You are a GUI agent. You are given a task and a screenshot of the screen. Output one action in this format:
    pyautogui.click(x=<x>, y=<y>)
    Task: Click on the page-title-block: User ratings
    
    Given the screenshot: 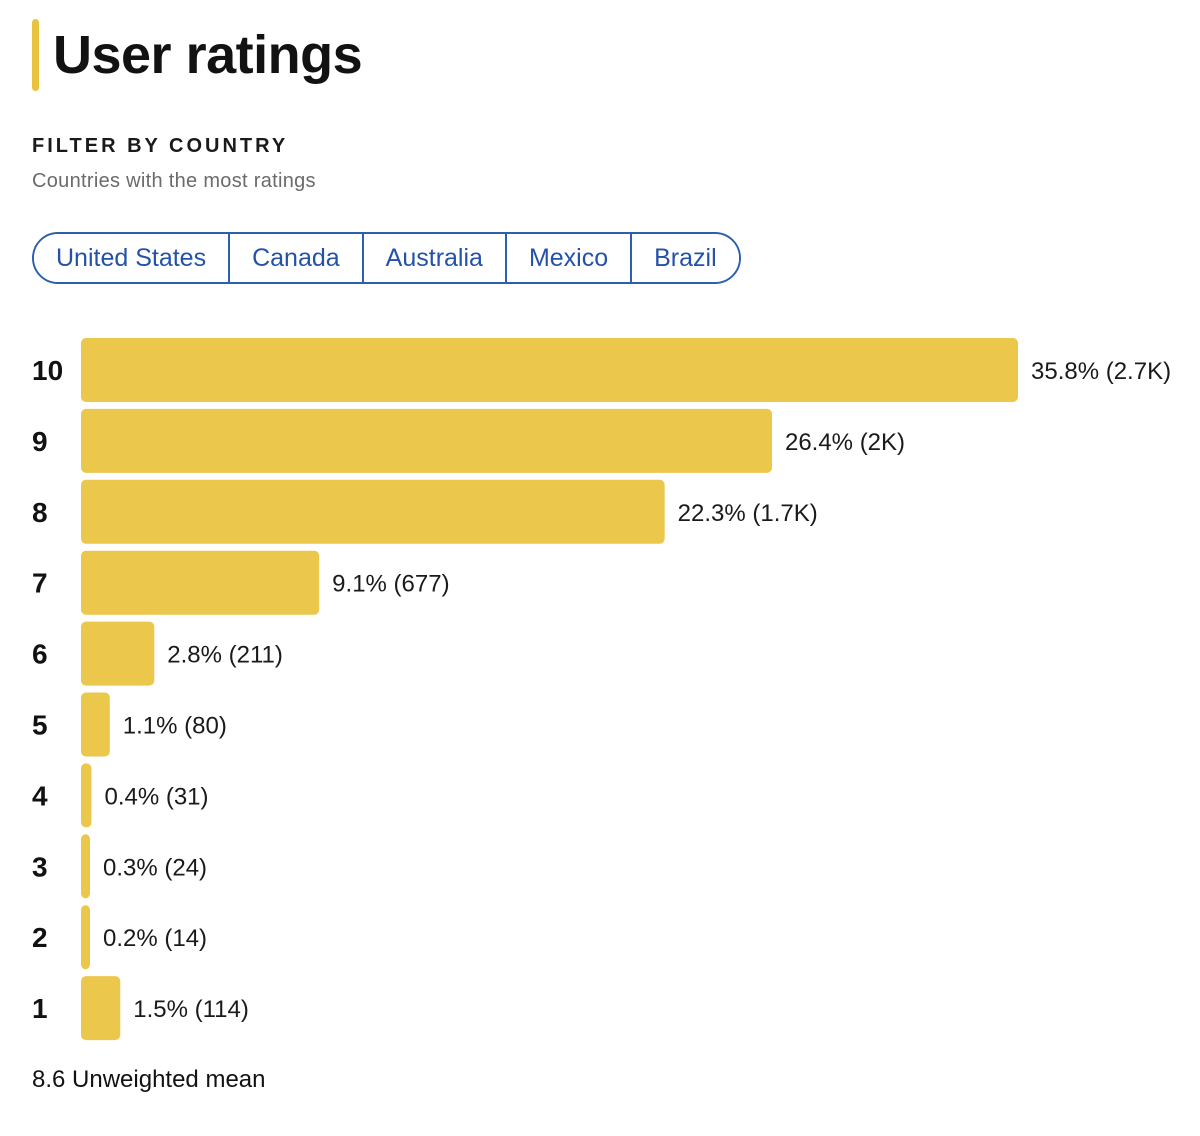 What is the action you would take?
    pyautogui.click(x=197, y=55)
    